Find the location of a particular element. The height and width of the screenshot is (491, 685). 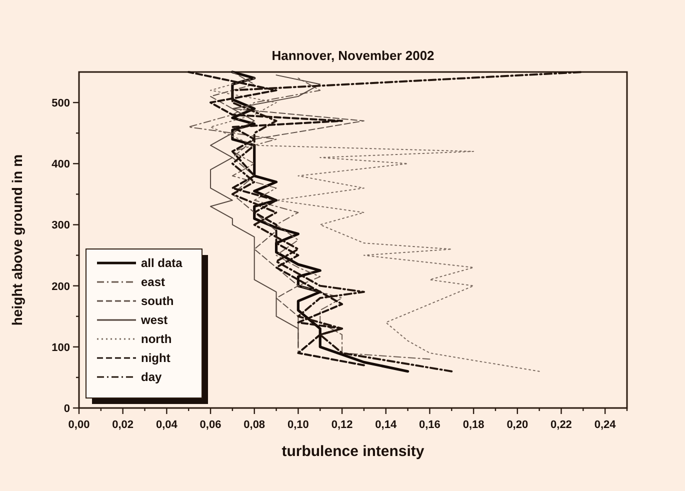

y-tick-label: 0 is located at coordinates (67, 409).